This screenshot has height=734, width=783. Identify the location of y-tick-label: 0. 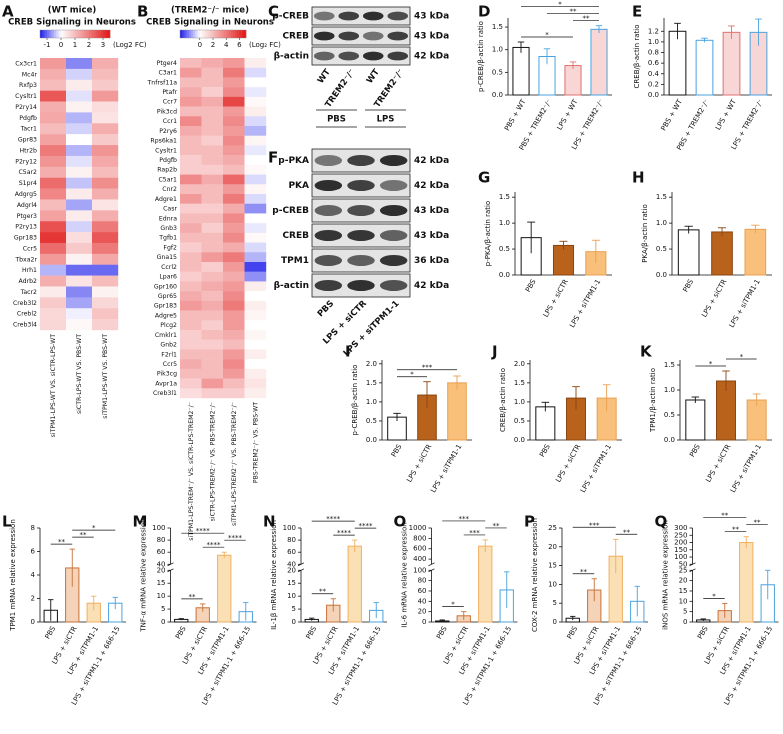
(33, 622).